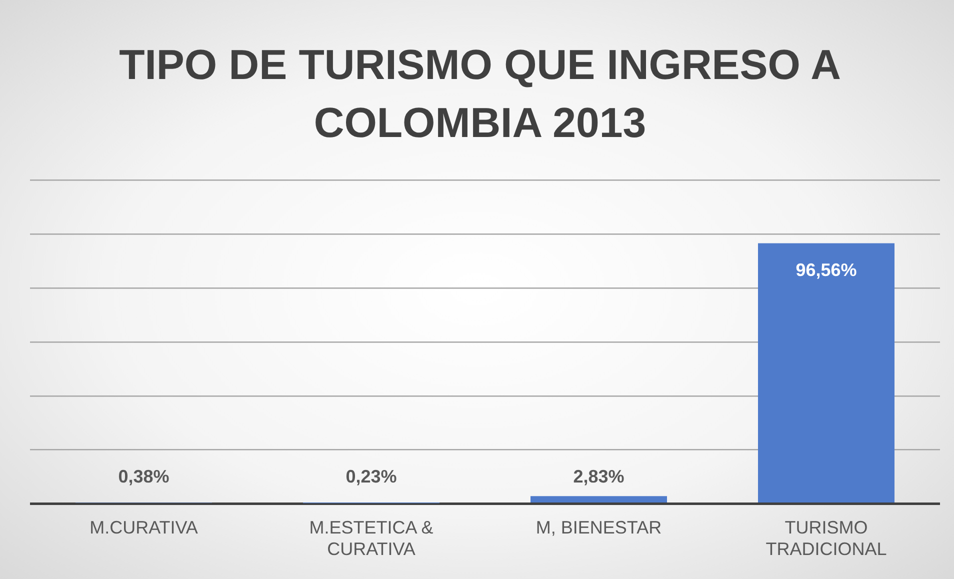  I want to click on x-tick-label: TURISMO TRADICIONAL, so click(826, 539).